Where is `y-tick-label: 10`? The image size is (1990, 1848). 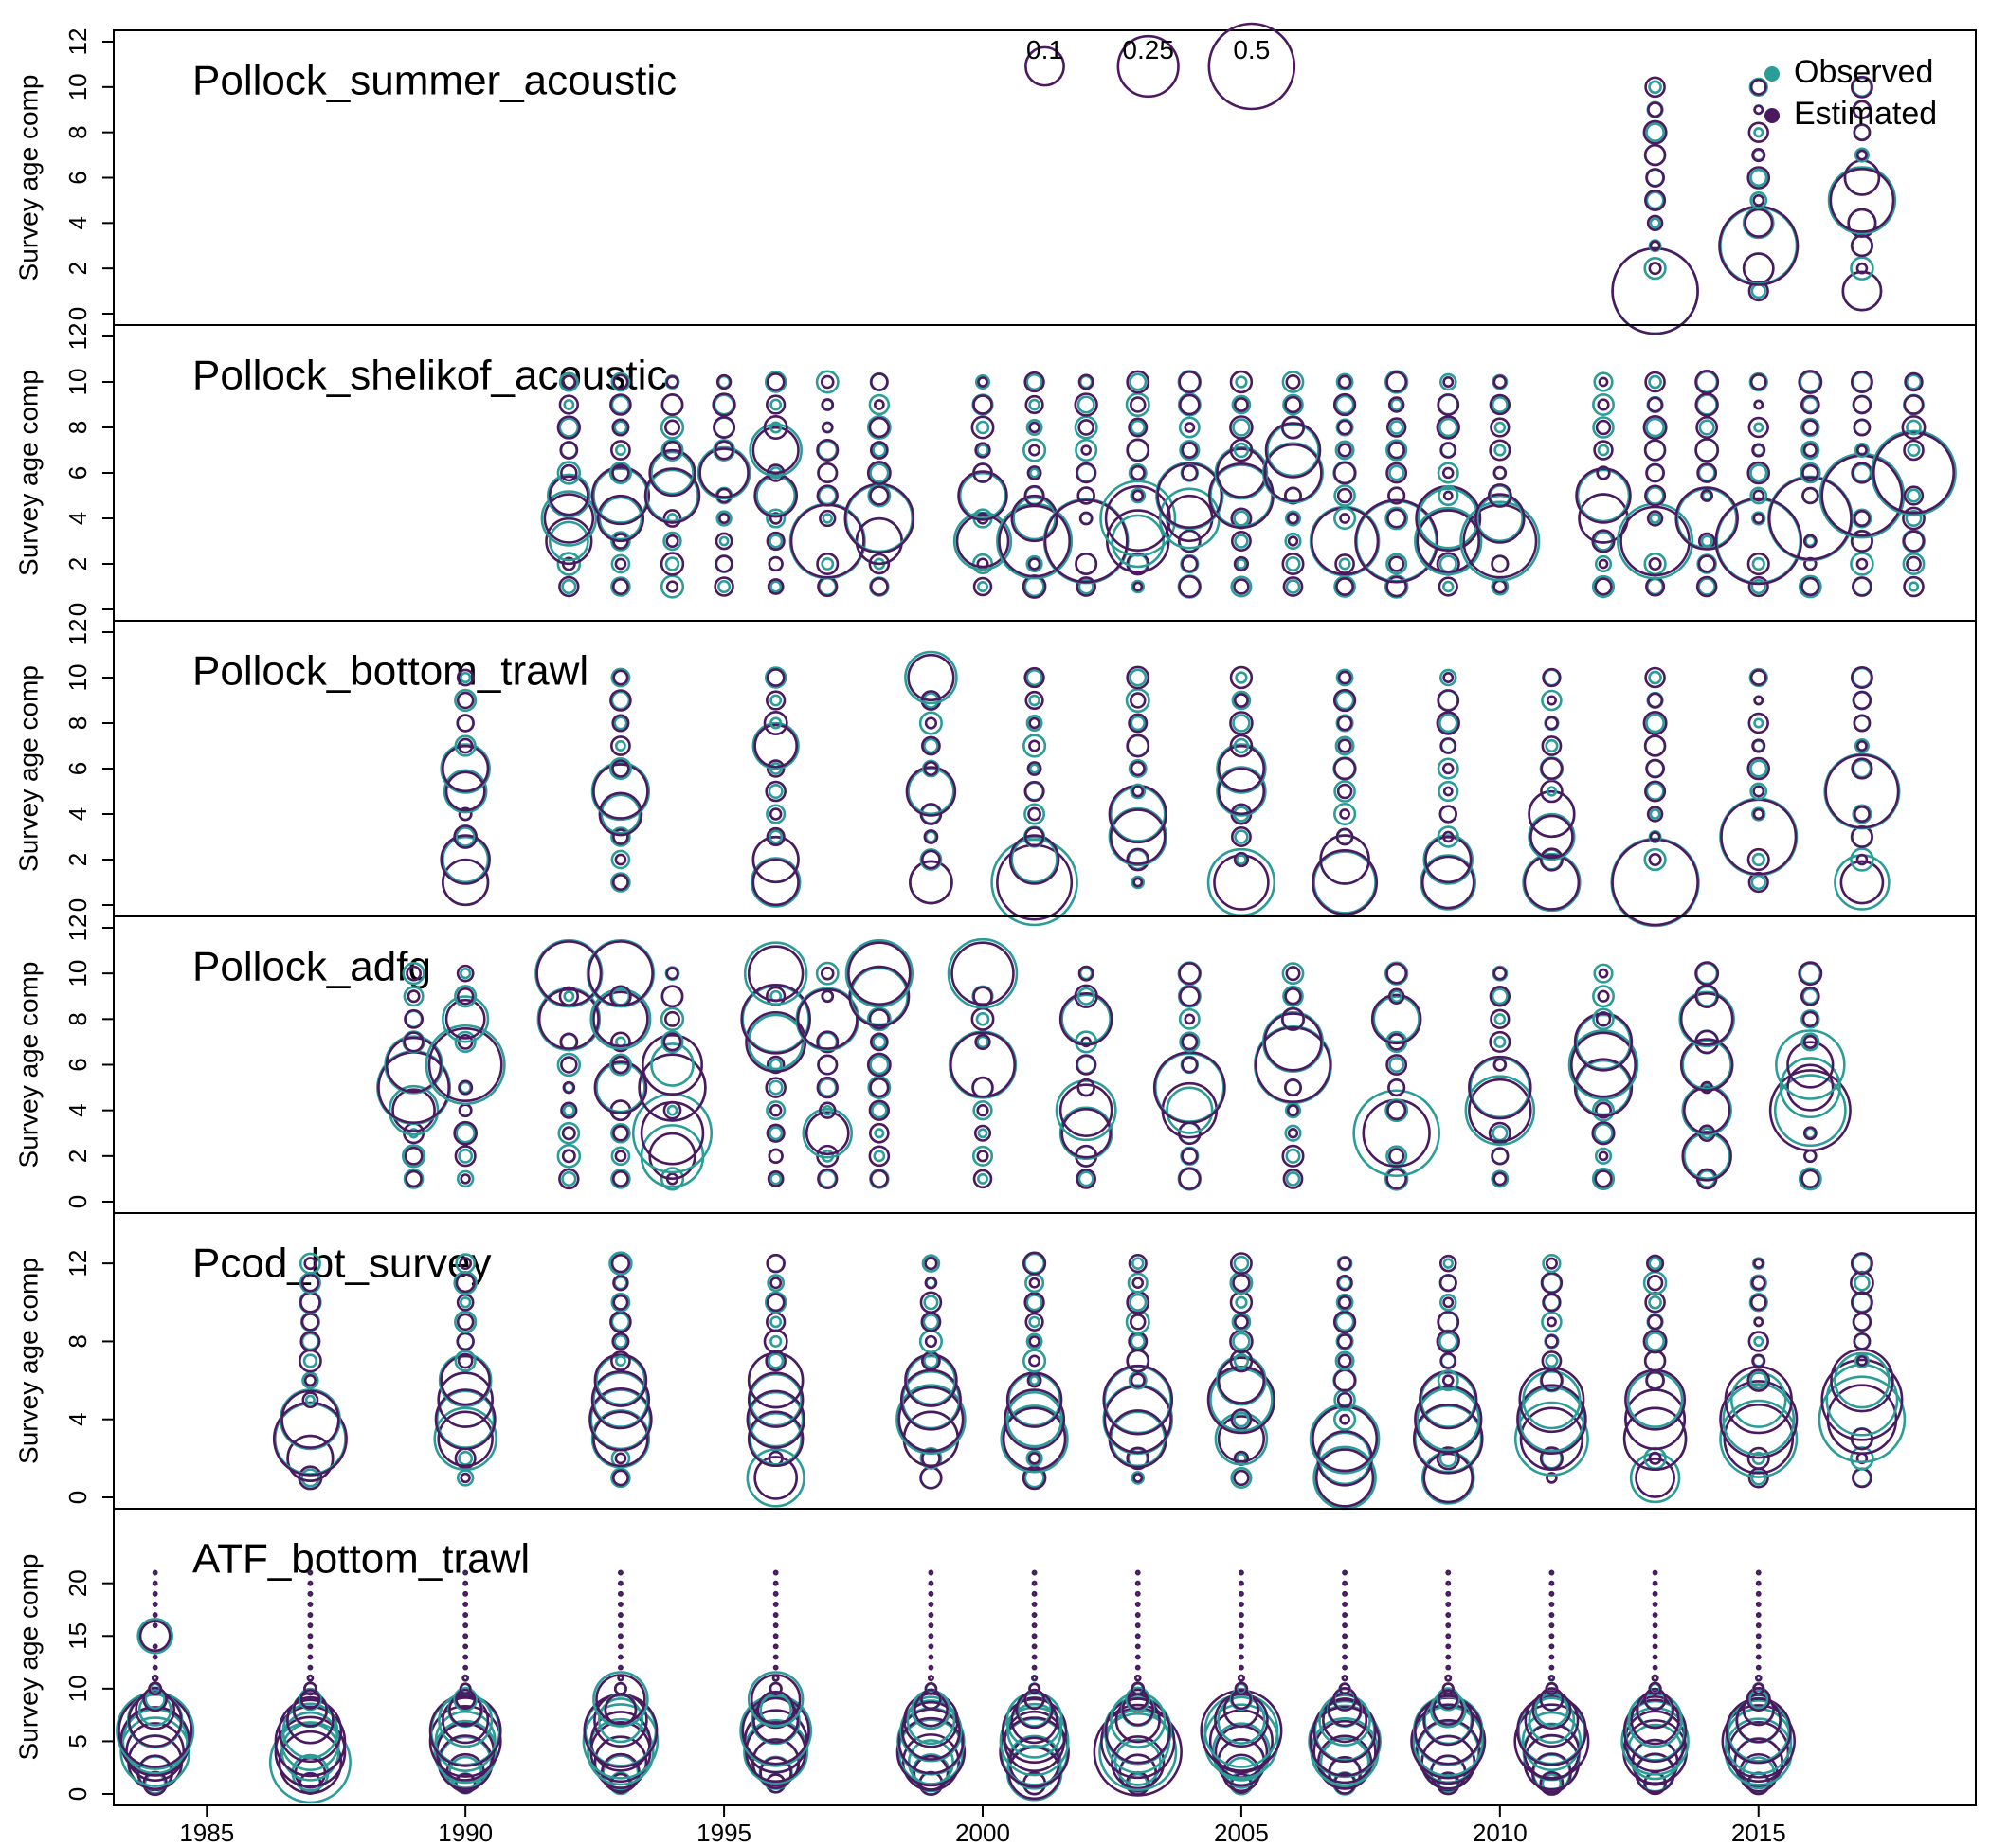 y-tick-label: 10 is located at coordinates (77, 974).